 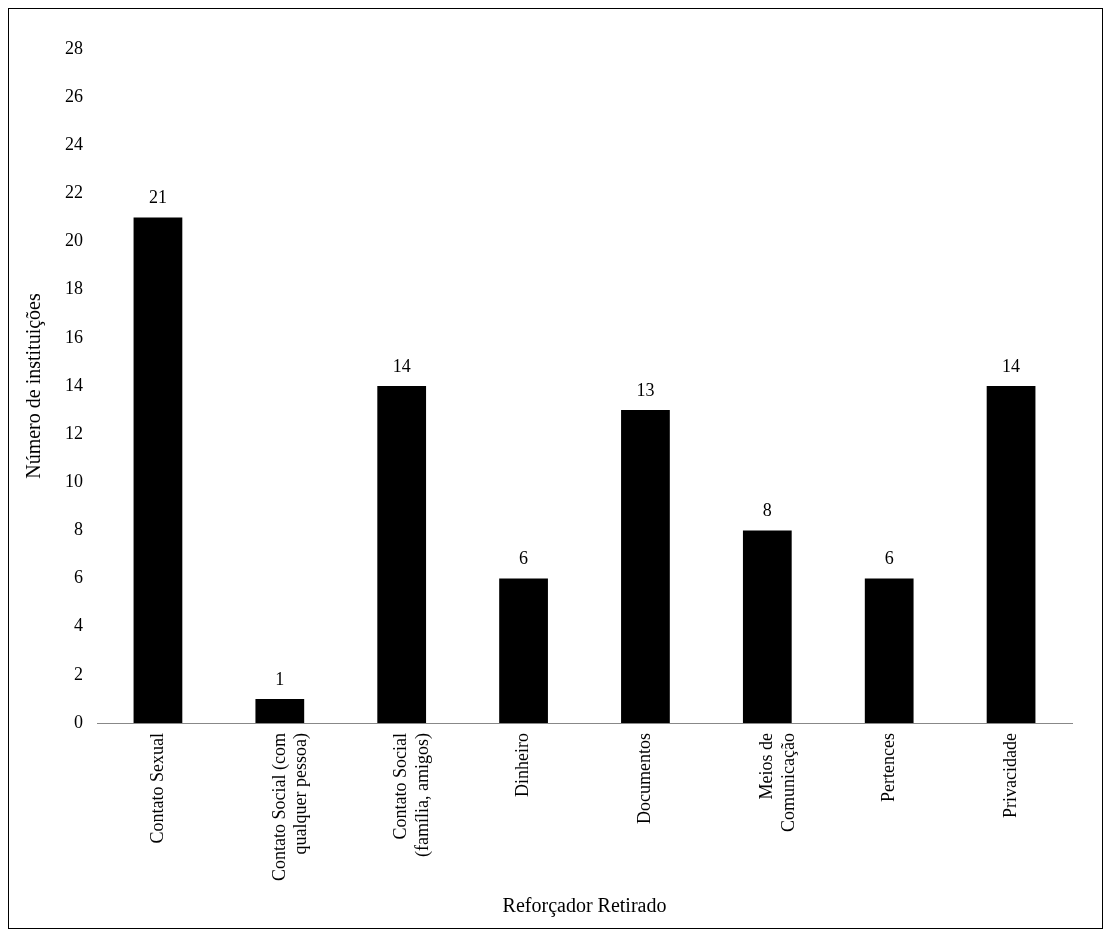 I want to click on y-axis-title: Número de instituições, so click(x=34, y=386).